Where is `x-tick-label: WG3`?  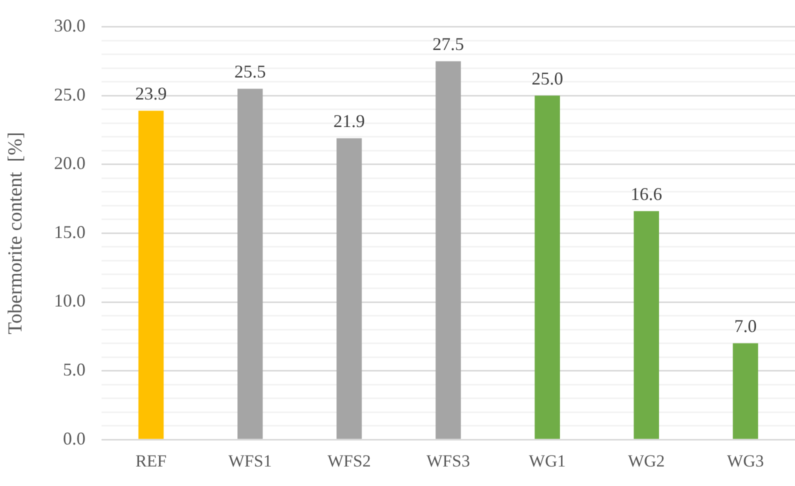
x-tick-label: WG3 is located at coordinates (745, 460).